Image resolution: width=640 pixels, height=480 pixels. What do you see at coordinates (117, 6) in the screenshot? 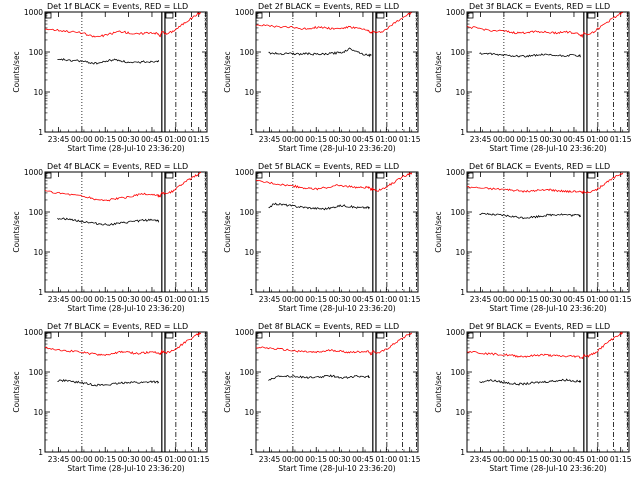
I see `panel-title: Det 1f BLACK = Events, RED = LLD` at bounding box center [117, 6].